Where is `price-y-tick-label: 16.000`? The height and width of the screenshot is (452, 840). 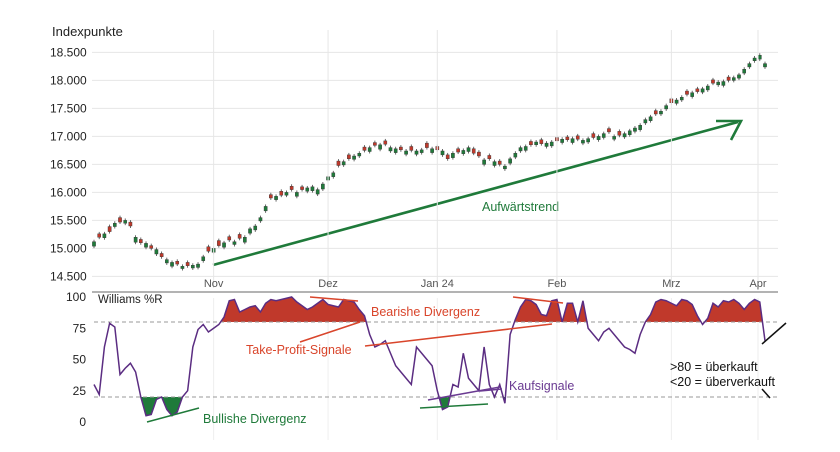 price-y-tick-label: 16.000 is located at coordinates (68, 192).